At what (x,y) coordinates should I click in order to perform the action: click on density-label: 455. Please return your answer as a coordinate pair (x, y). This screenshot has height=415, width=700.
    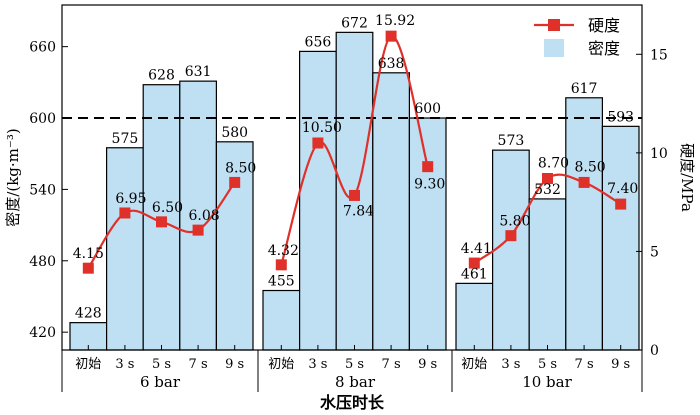
    Looking at the image, I should click on (281, 282).